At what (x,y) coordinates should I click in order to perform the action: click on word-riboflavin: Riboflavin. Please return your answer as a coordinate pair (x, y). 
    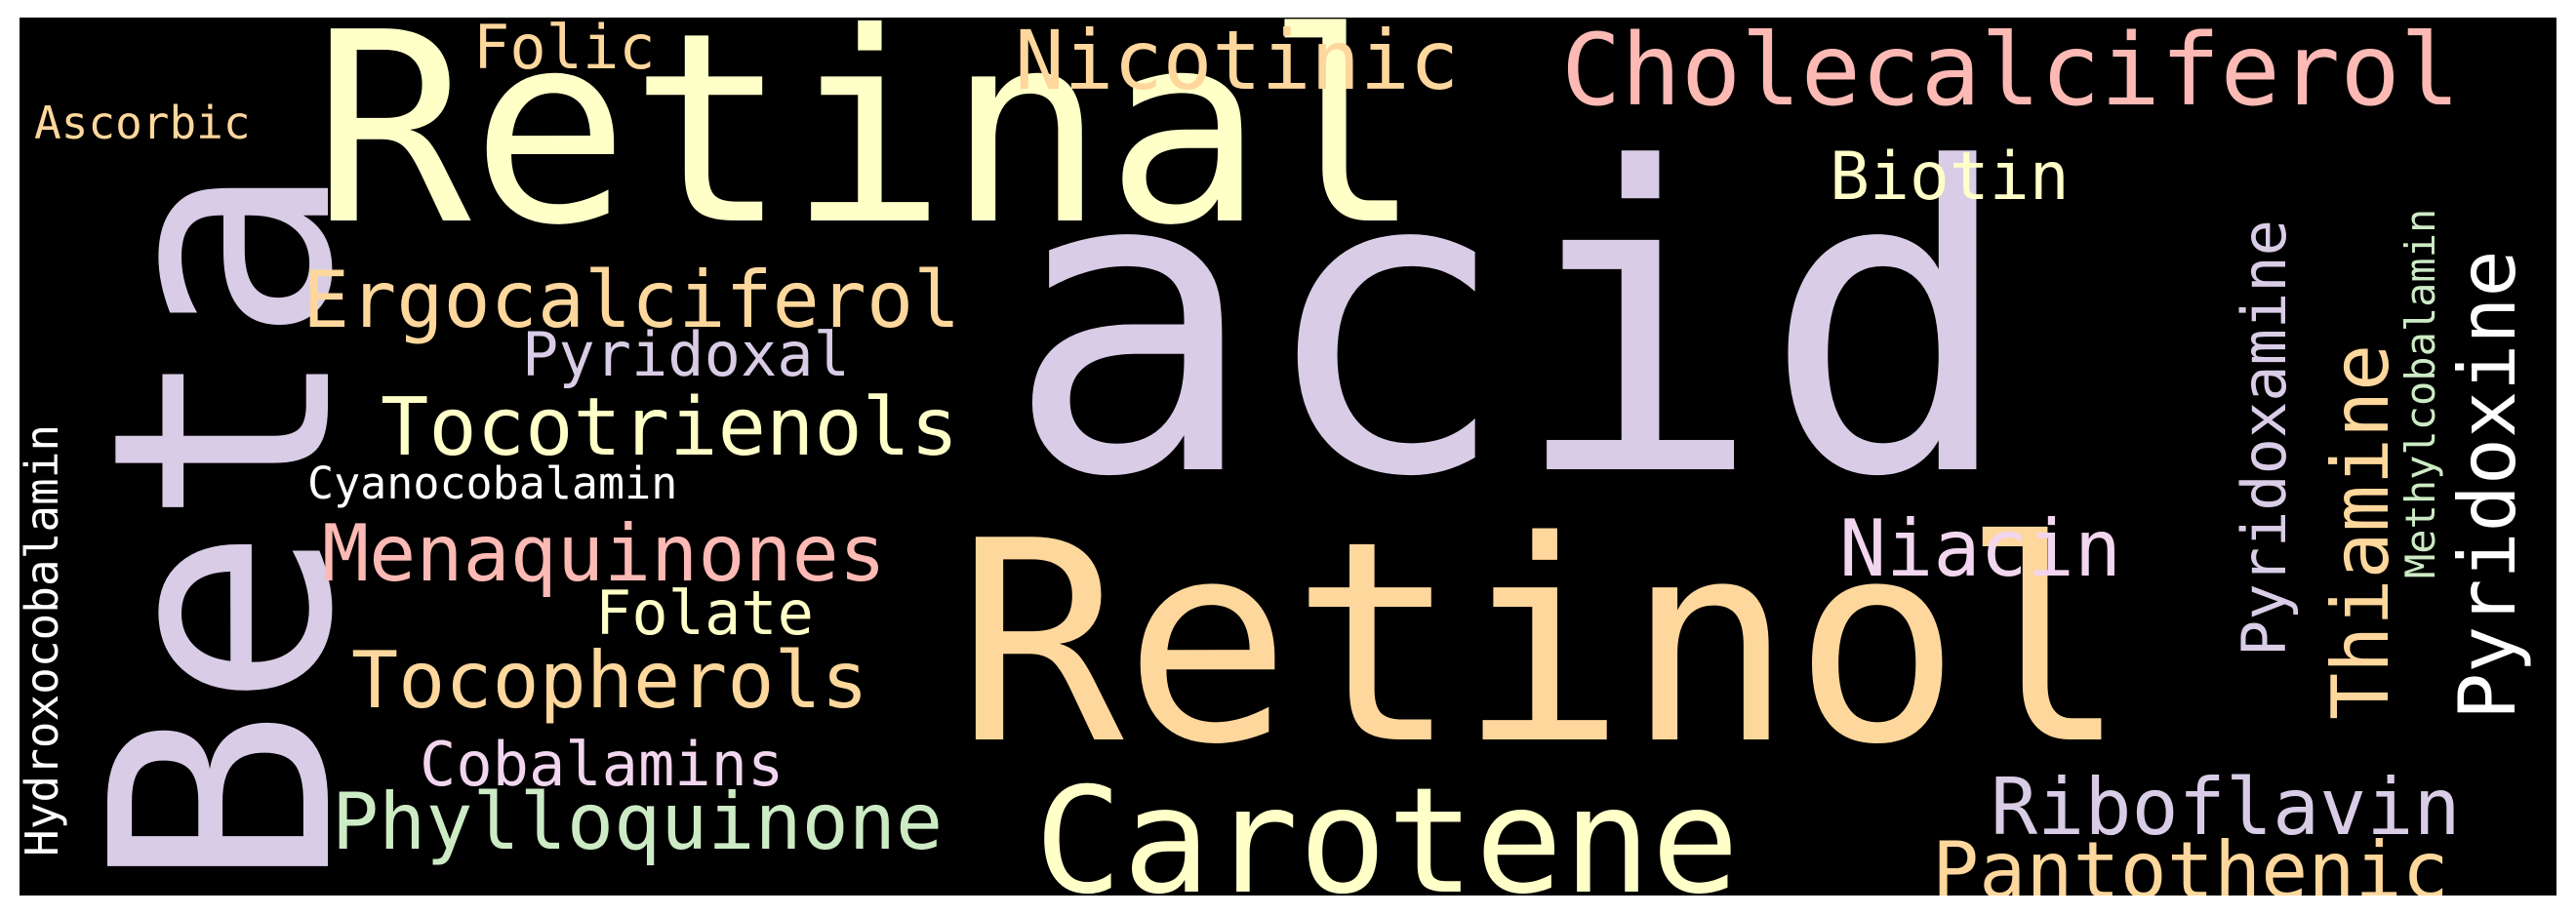
    Looking at the image, I should click on (2226, 808).